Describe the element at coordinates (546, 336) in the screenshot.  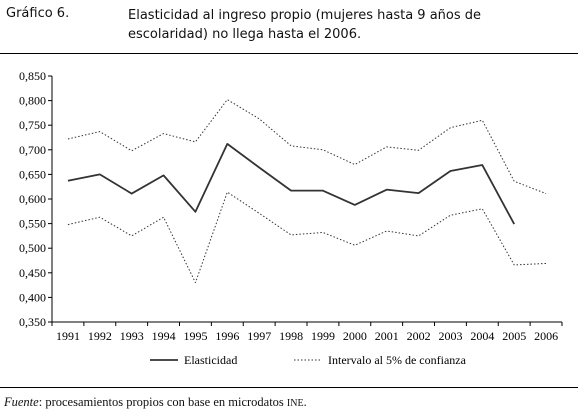
I see `x-tick-label: 2006` at that location.